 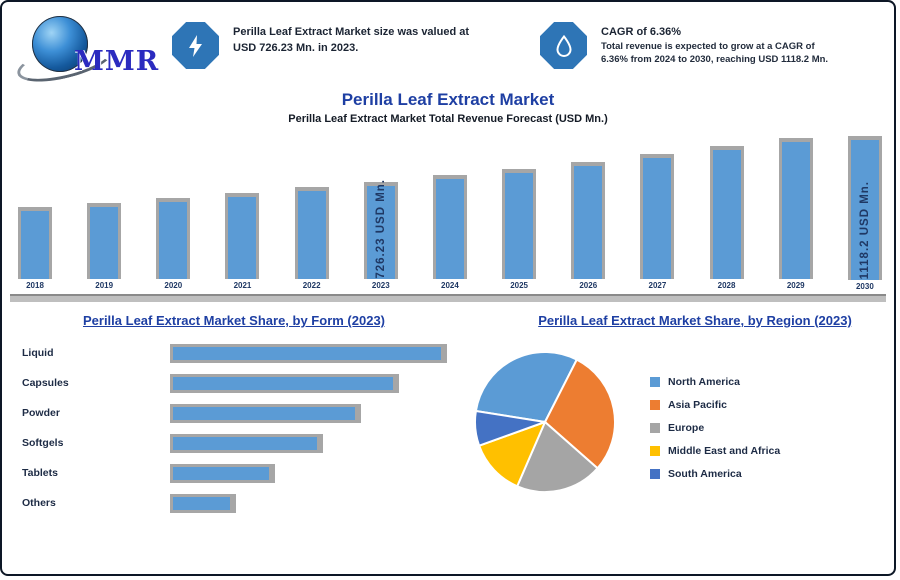 I want to click on revenue-bar-slot: 2019, so click(x=104, y=215).